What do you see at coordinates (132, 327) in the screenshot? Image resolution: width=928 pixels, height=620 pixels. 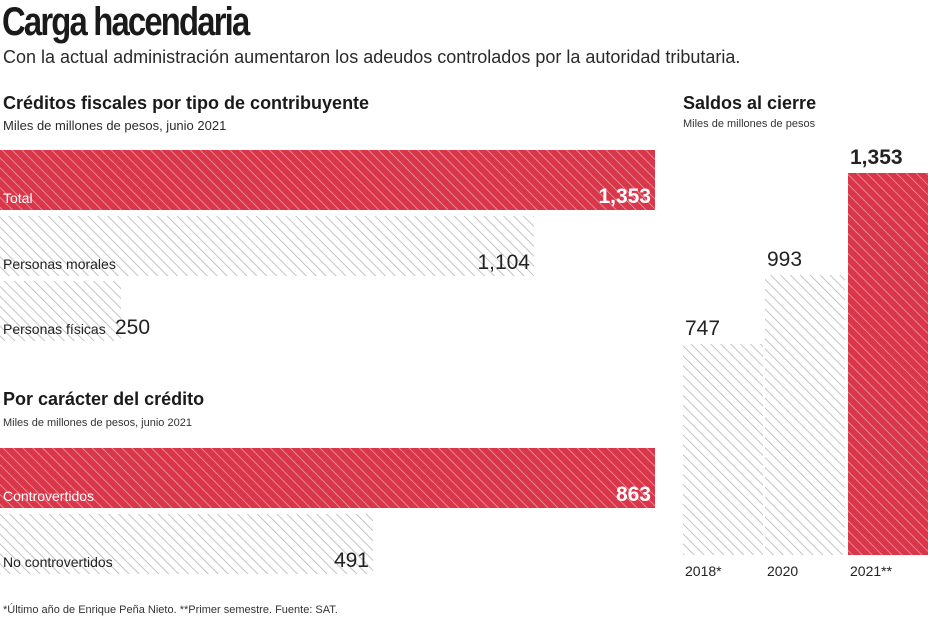 I see `hbar-value-0-2: 250` at bounding box center [132, 327].